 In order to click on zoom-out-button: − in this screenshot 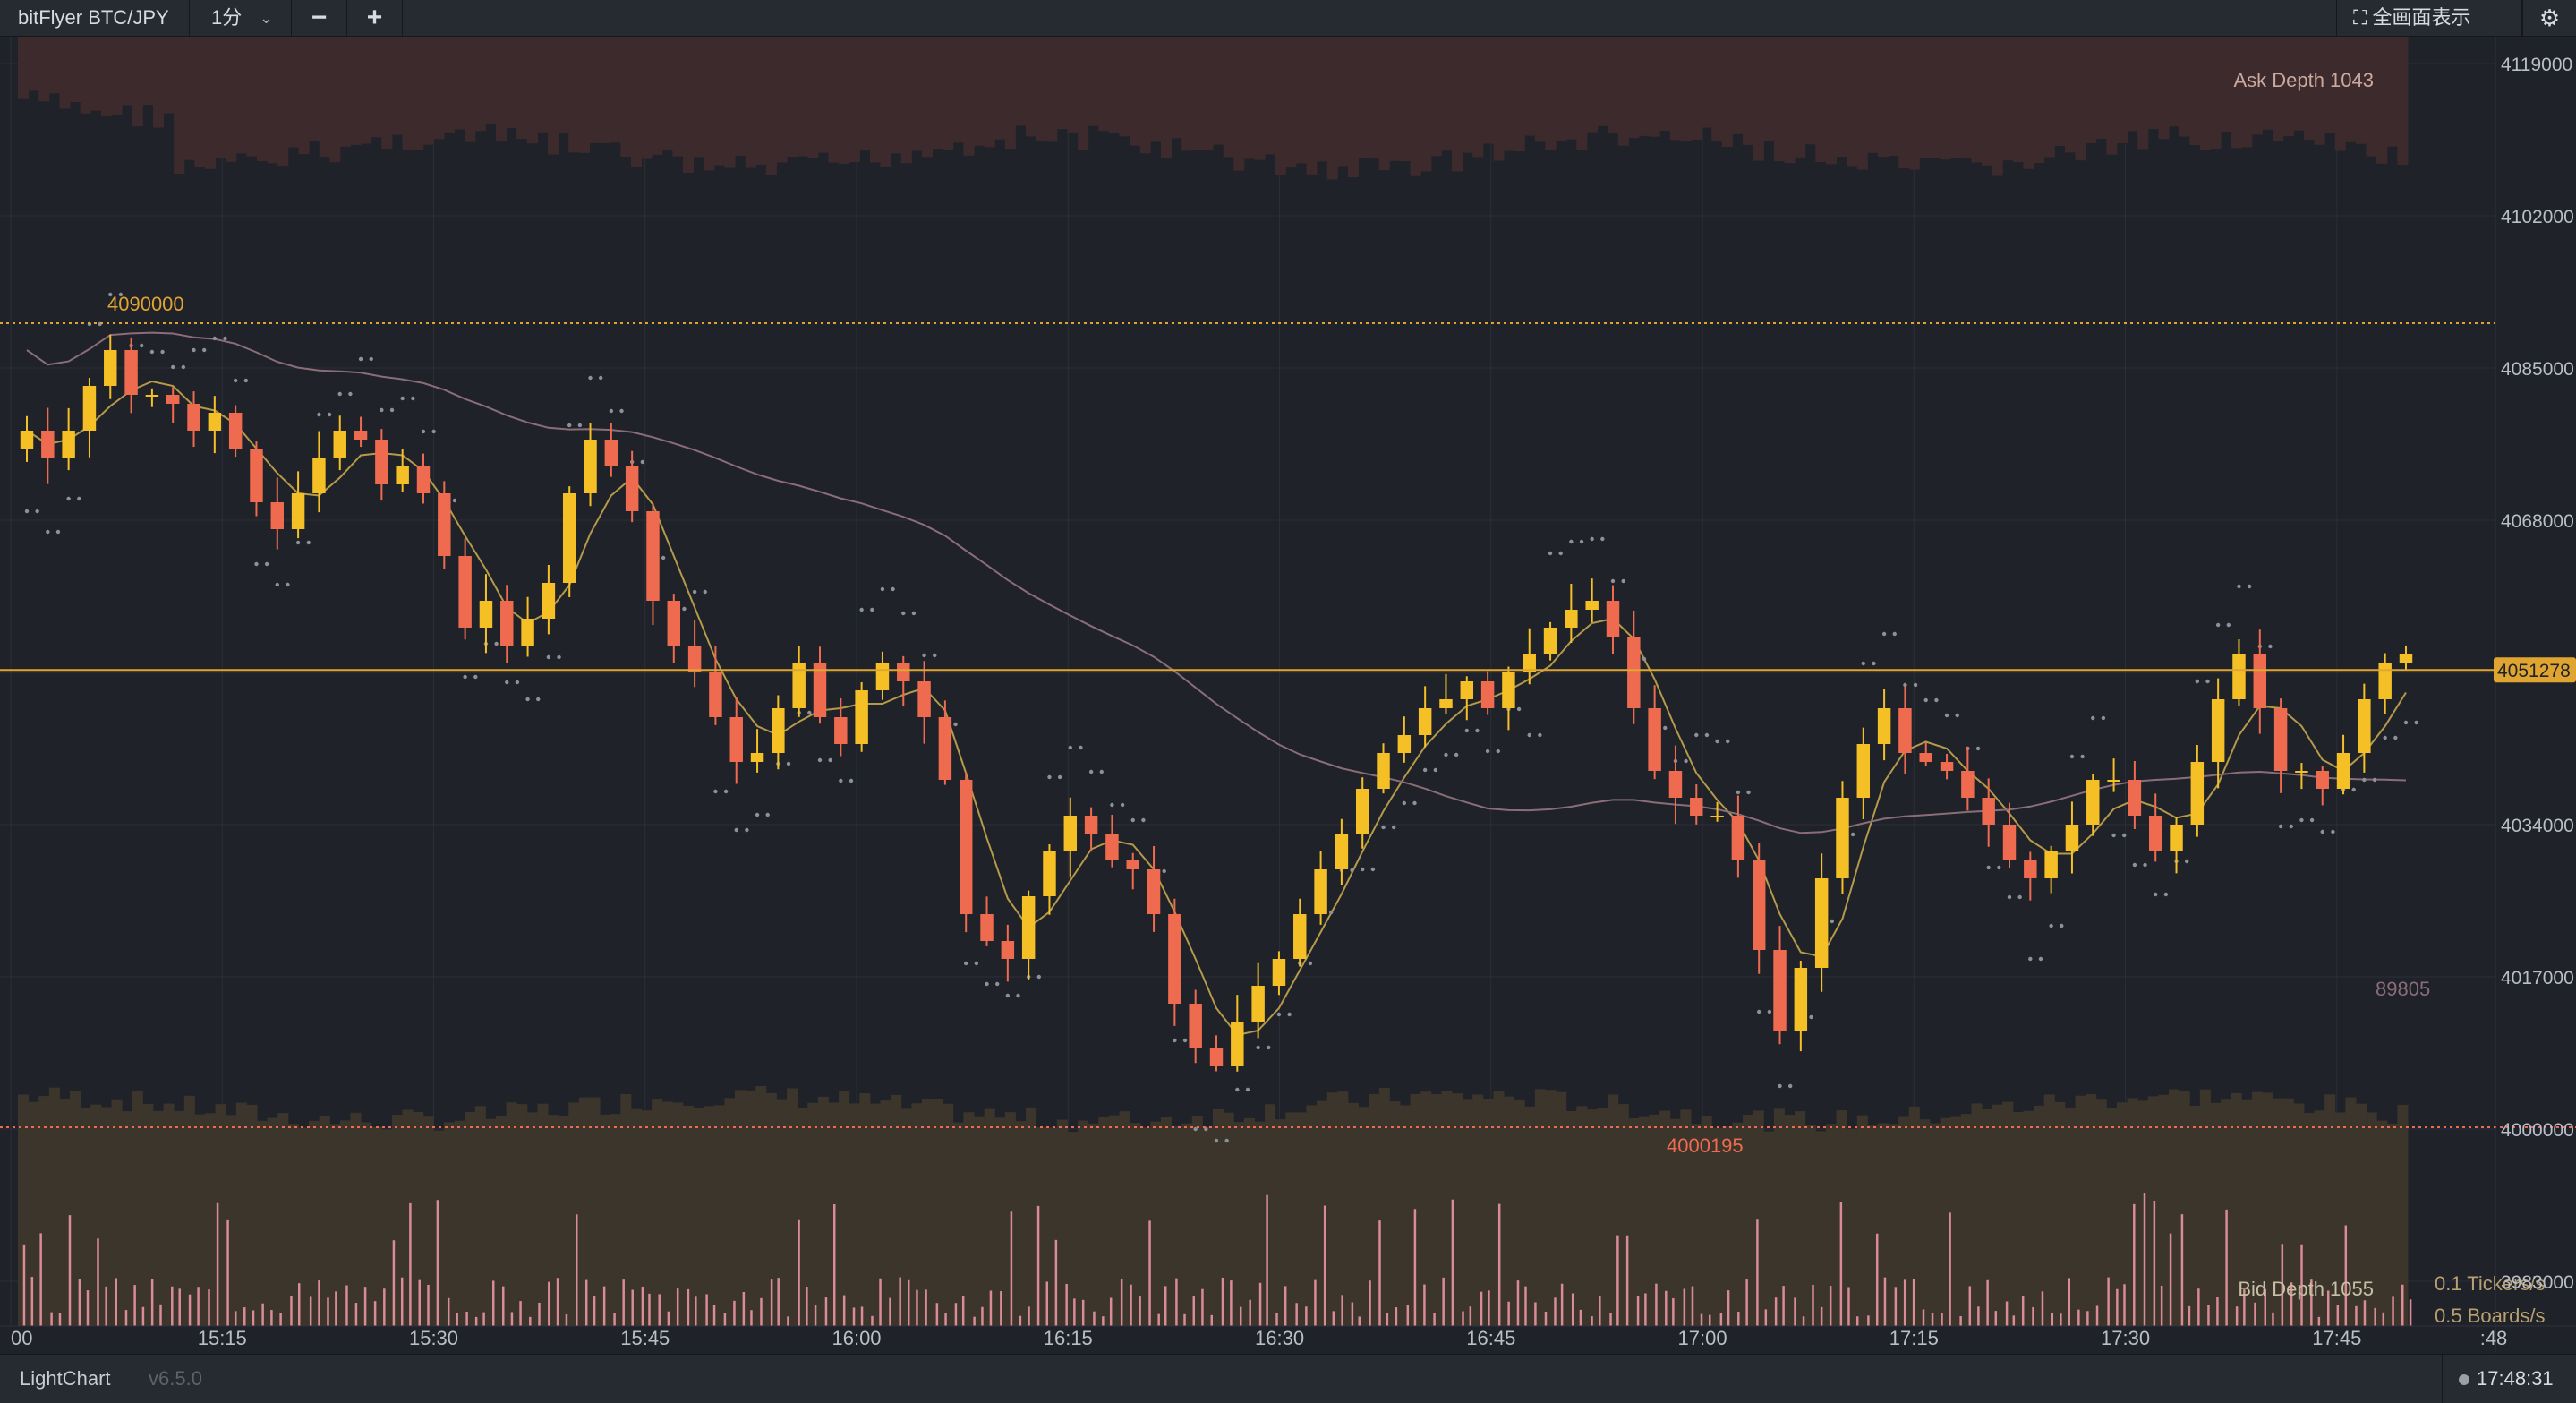, I will do `click(319, 18)`.